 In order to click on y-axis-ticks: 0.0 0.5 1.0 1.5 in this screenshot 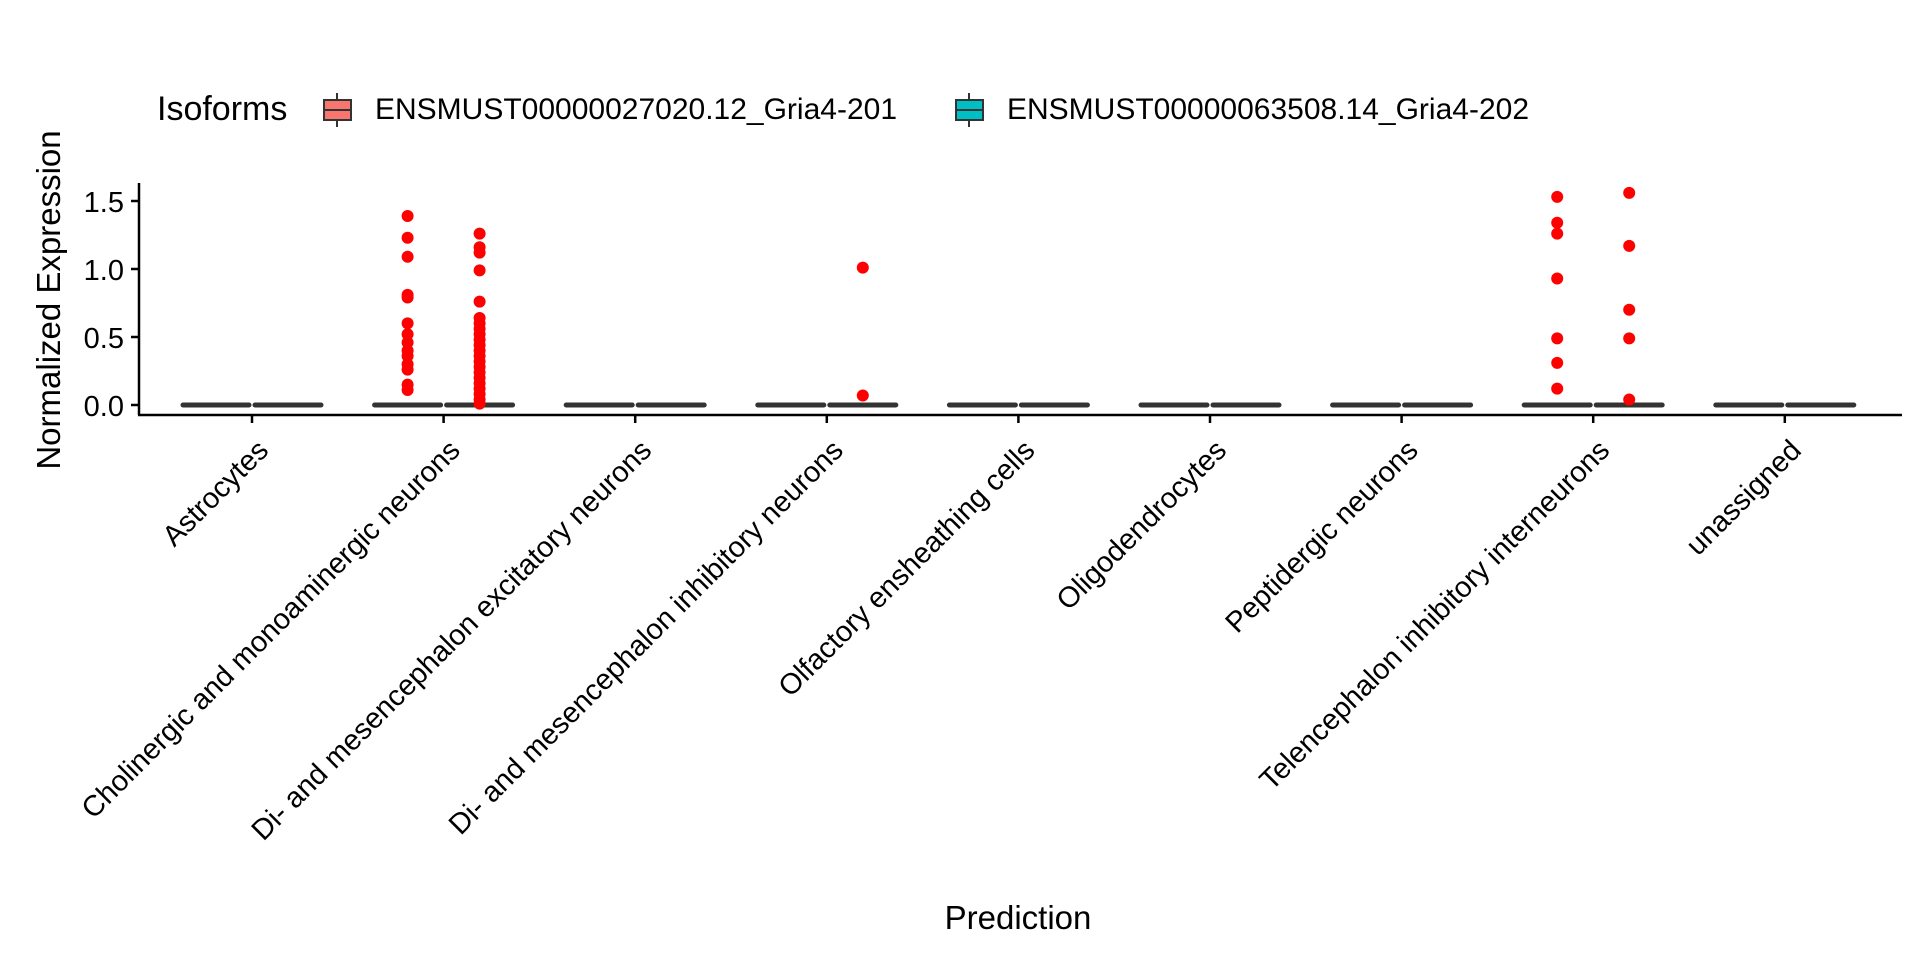, I will do `click(111, 305)`.